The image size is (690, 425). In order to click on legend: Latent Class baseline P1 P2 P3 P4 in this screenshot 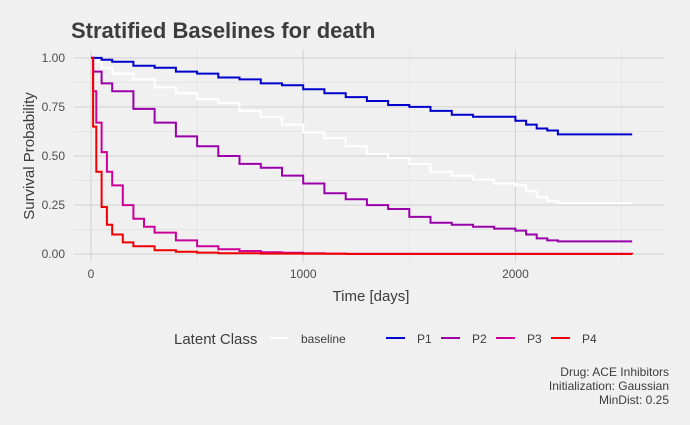, I will do `click(385, 339)`.